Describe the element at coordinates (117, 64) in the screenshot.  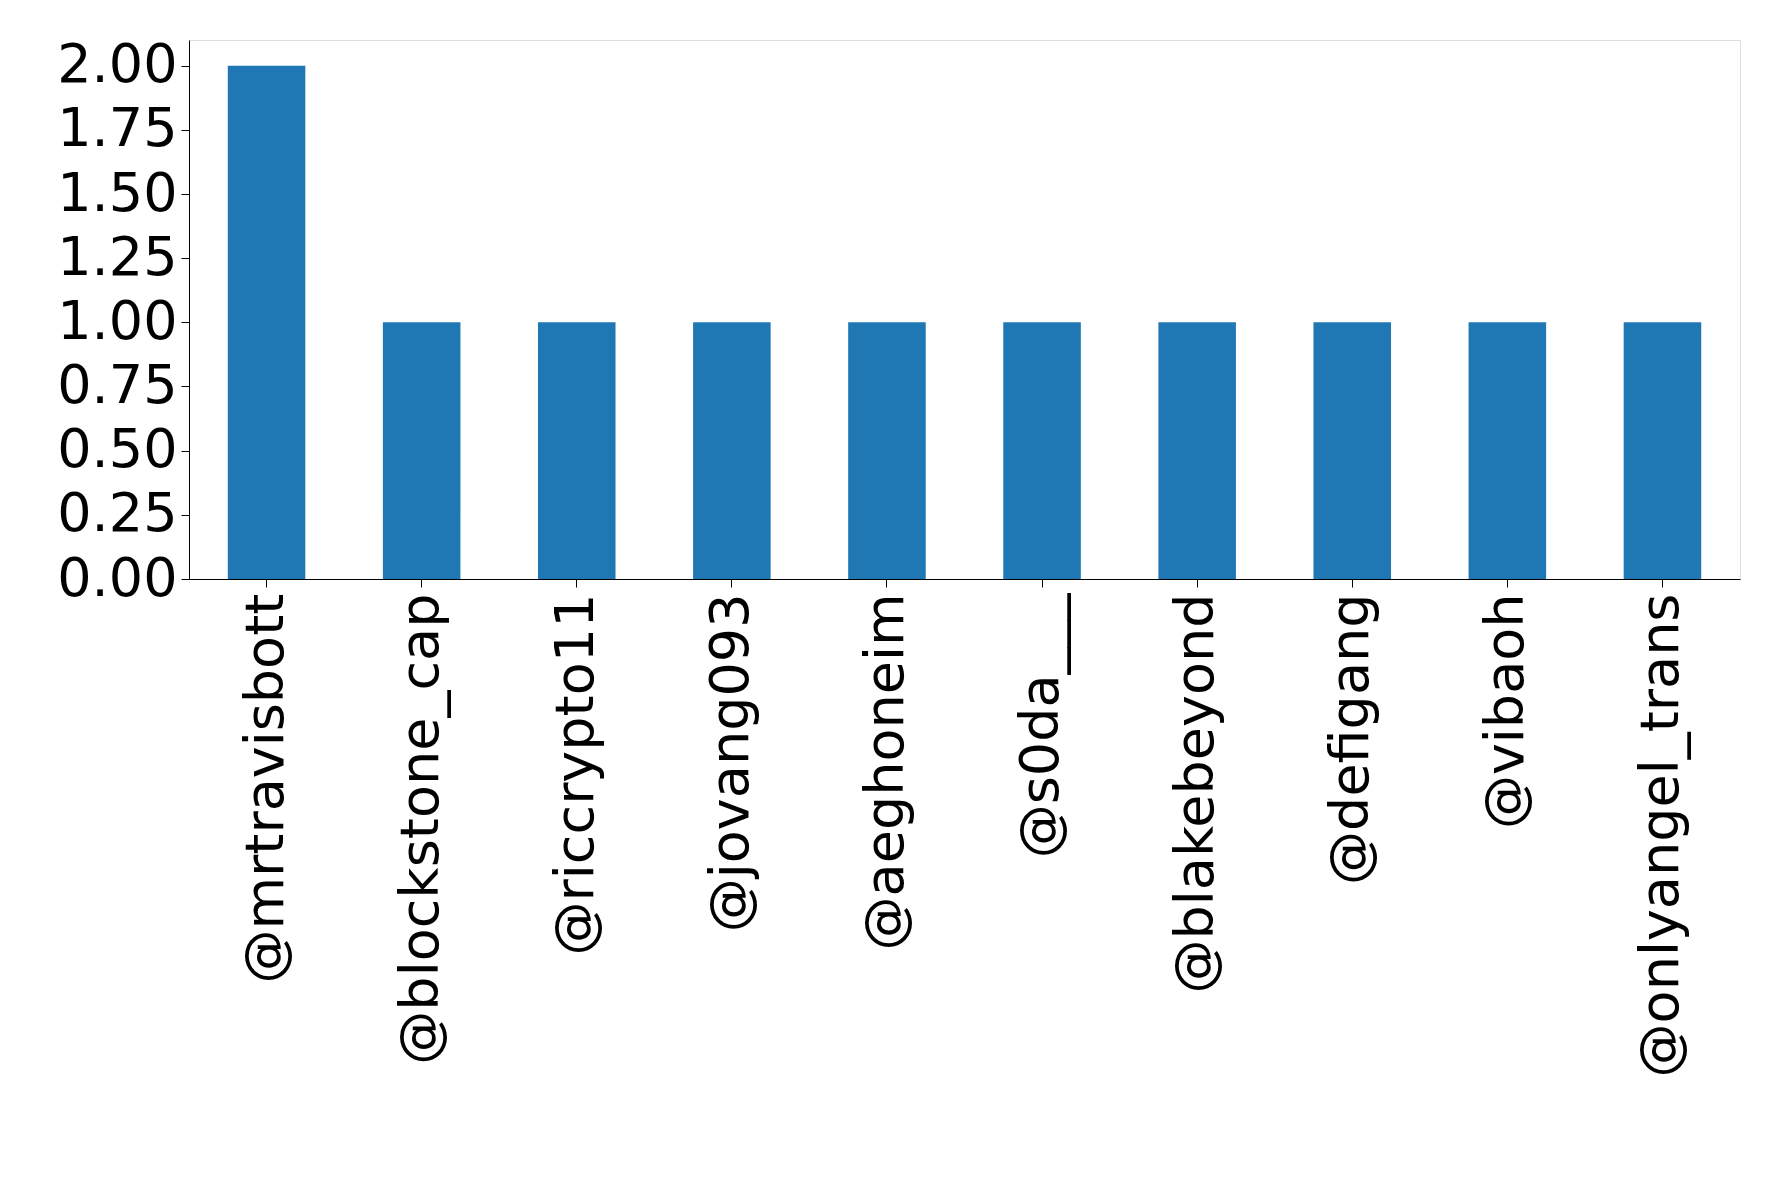
I see `y-tick-label: 2.00` at that location.